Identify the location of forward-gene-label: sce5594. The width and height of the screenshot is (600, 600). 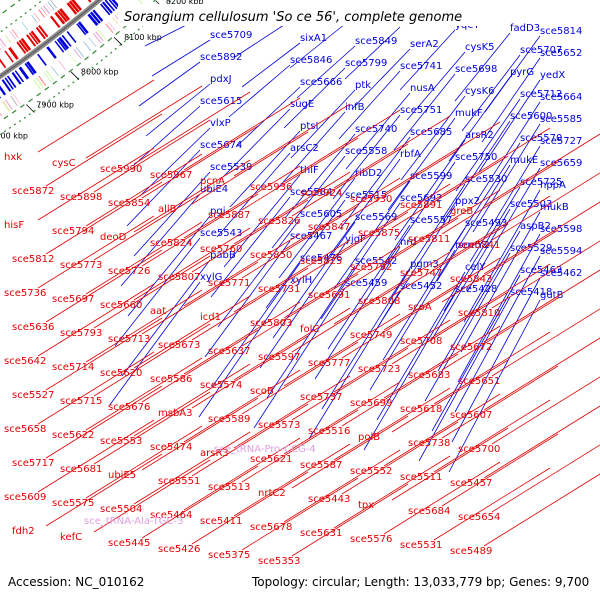
(561, 251).